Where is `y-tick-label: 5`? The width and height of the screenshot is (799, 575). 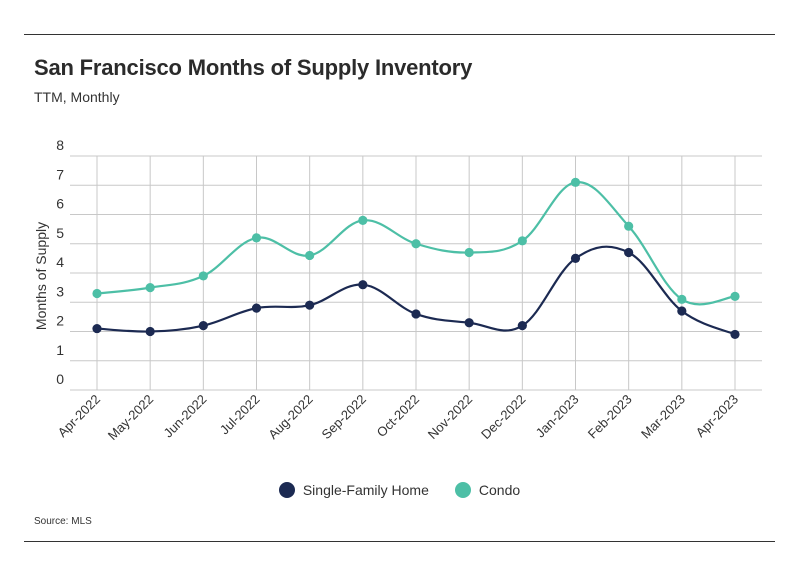 y-tick-label: 5 is located at coordinates (60, 233).